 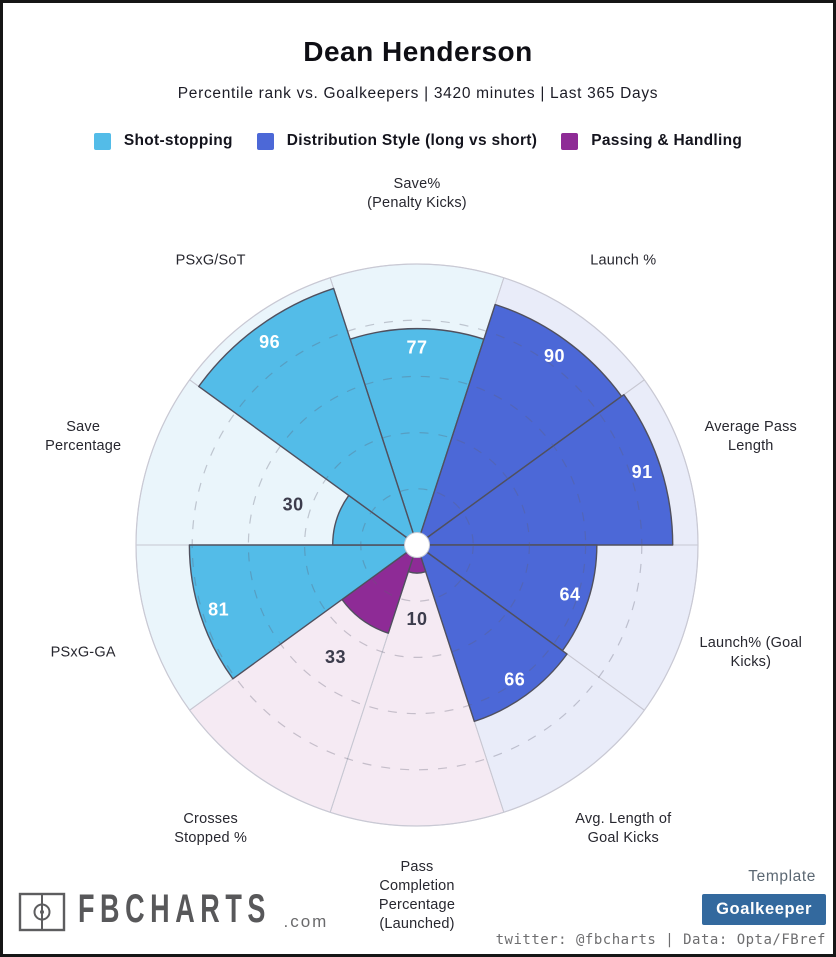 I want to click on legend-label: Shot-stopping, so click(x=178, y=140).